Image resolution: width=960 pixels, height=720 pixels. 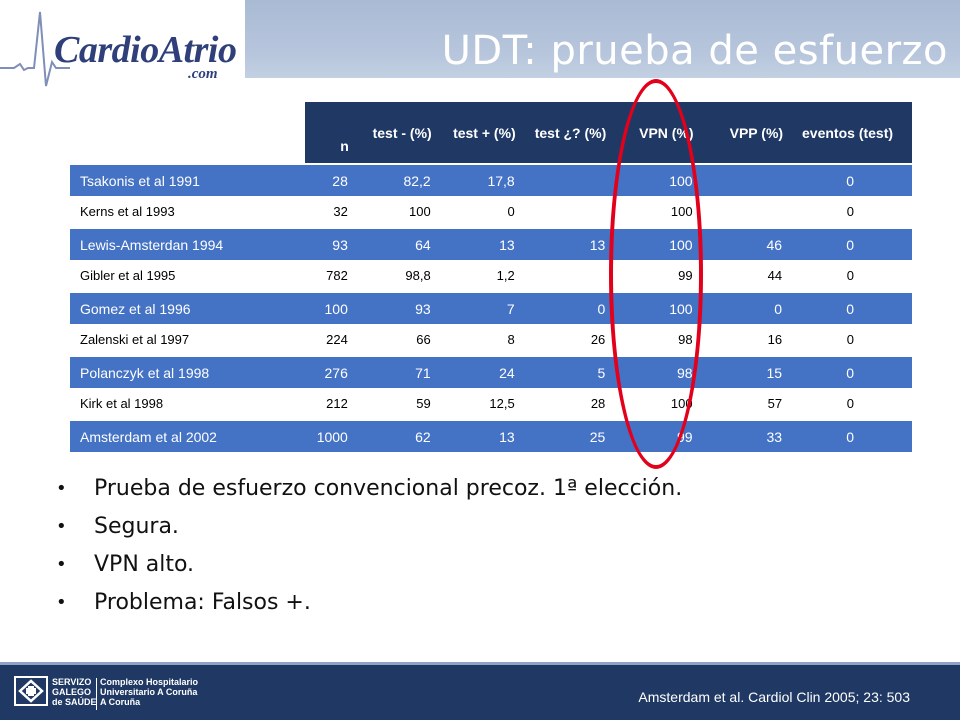 I want to click on study-name-cell: Lewis-Amsterdan 1994, so click(x=188, y=243).